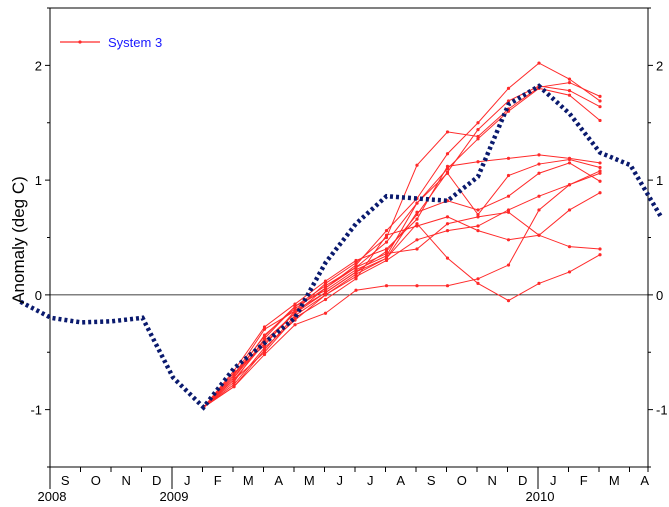 The image size is (669, 507). I want to click on year-label: 2010, so click(540, 496).